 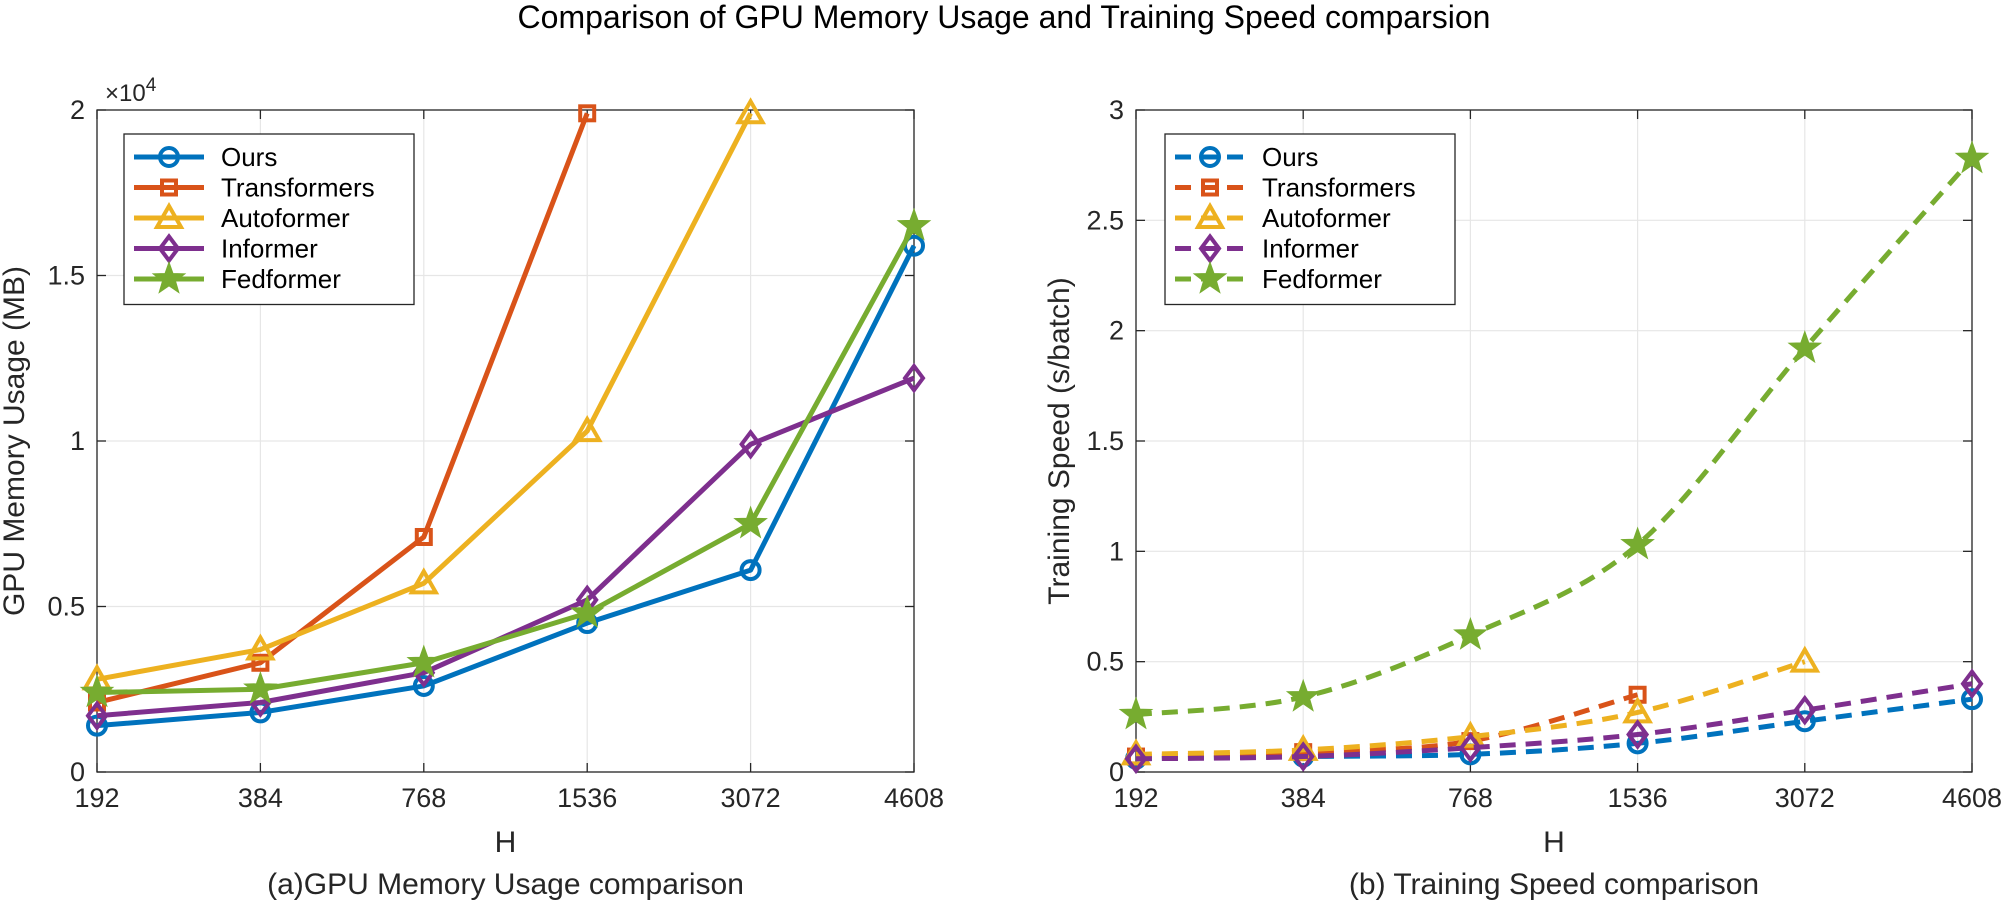 I want to click on legend-label-ours: Ours, so click(x=249, y=157).